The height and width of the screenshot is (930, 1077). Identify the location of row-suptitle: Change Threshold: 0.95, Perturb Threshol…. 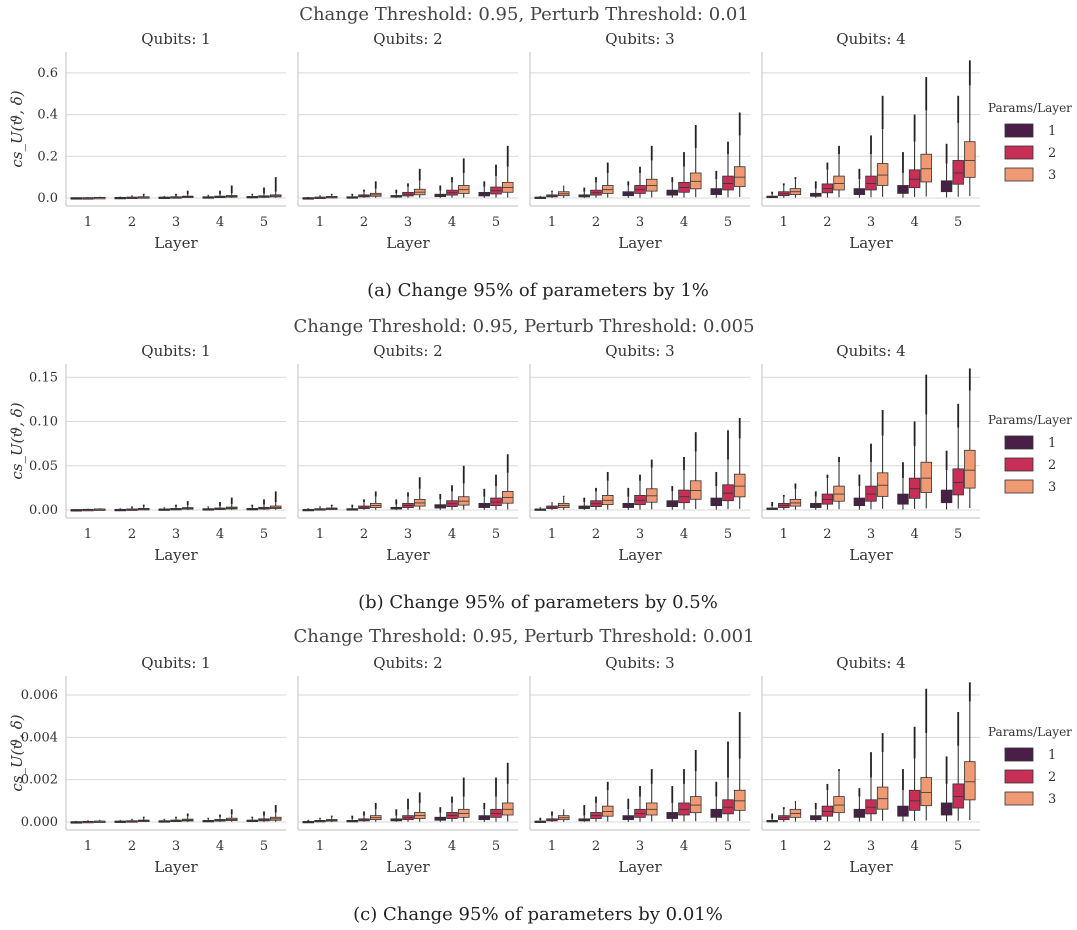
(523, 326).